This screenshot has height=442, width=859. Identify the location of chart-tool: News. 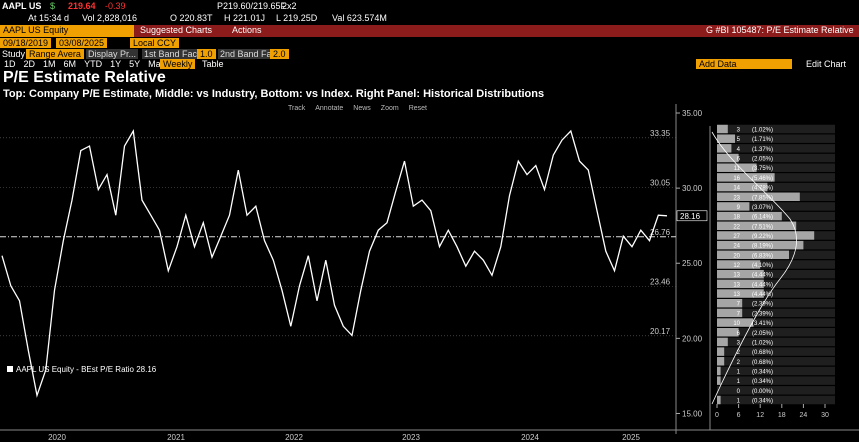
(362, 108).